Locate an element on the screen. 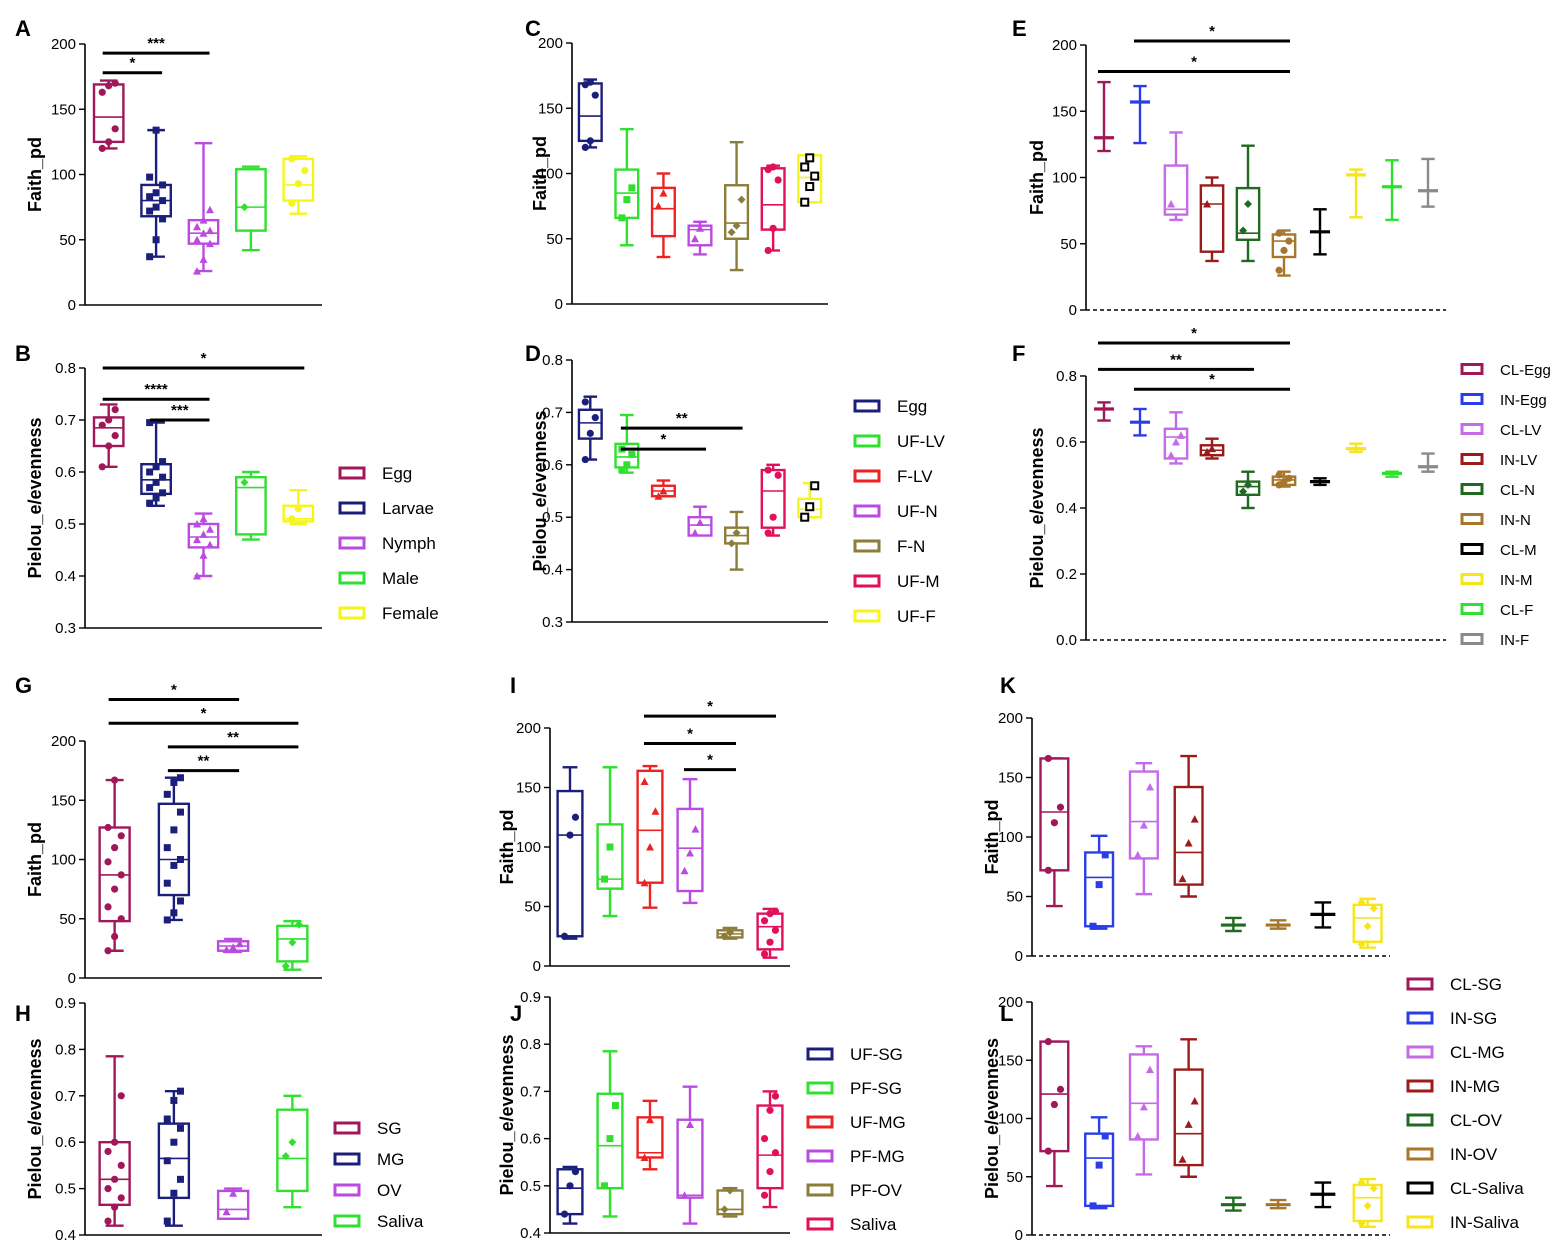  significance-label: * is located at coordinates (174, 690).